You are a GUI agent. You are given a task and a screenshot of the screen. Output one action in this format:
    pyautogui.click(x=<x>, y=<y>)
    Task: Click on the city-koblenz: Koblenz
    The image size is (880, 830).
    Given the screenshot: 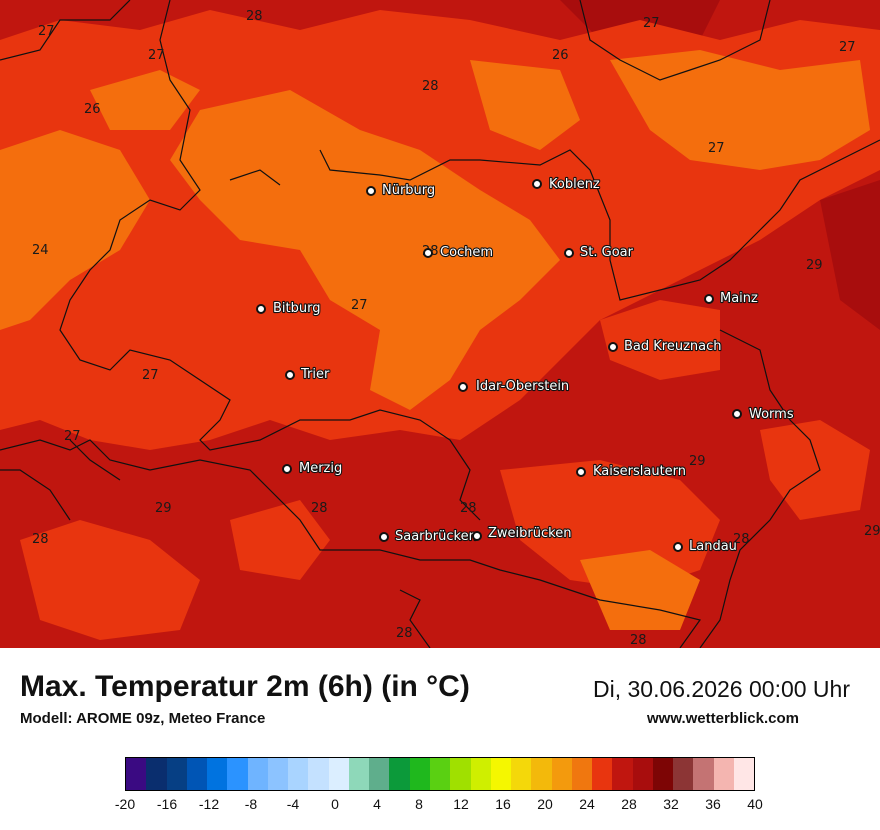 What is the action you would take?
    pyautogui.click(x=566, y=184)
    